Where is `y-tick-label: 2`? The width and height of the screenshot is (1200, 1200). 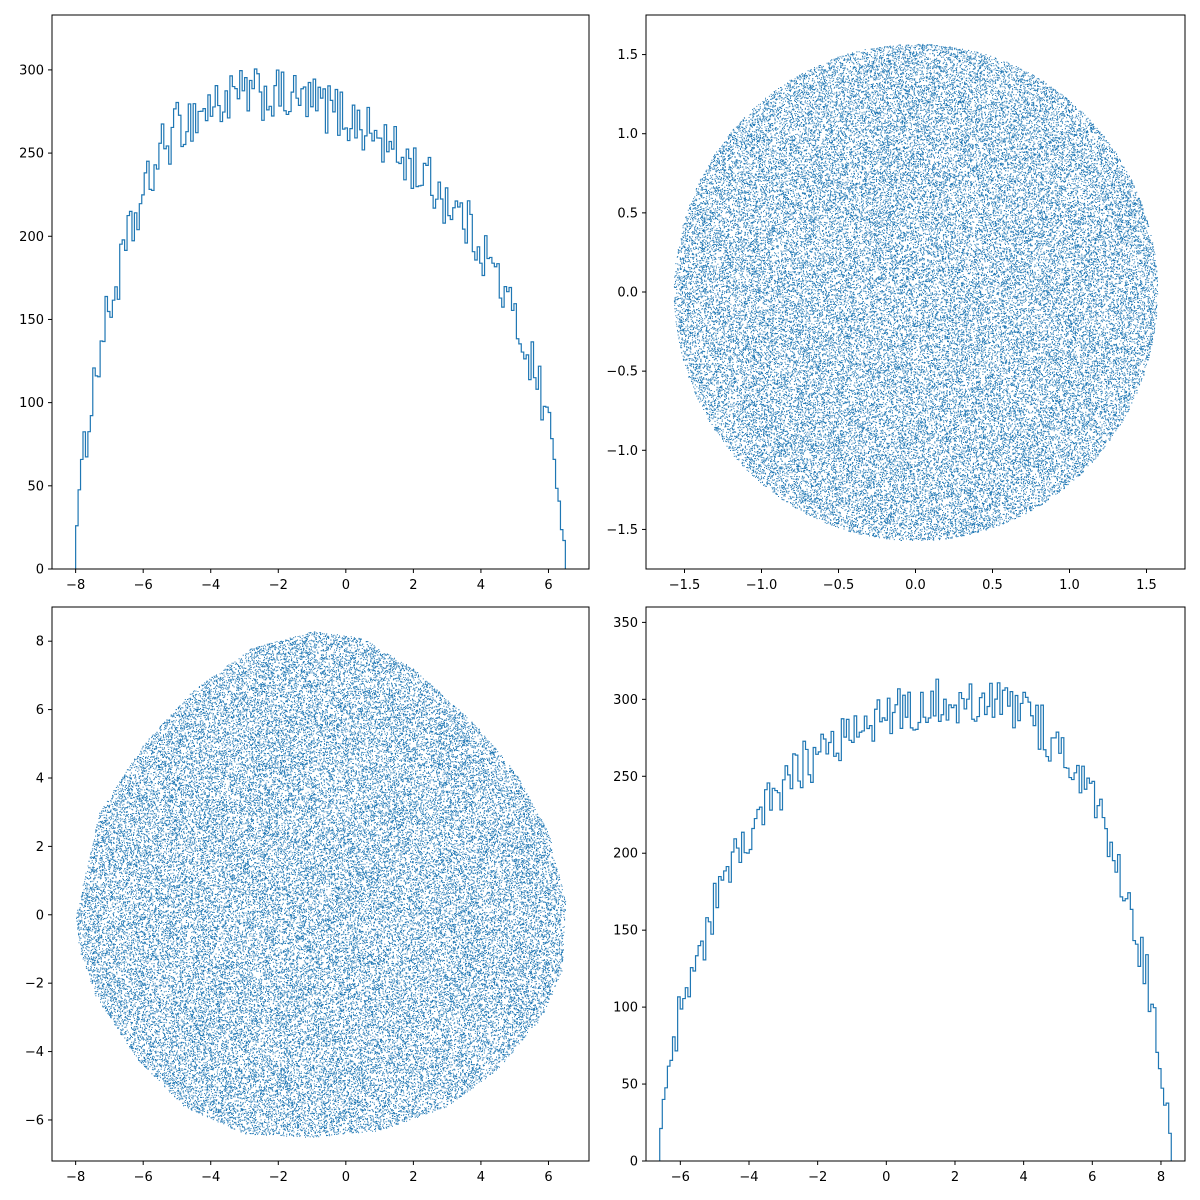
y-tick-label: 2 is located at coordinates (40, 847).